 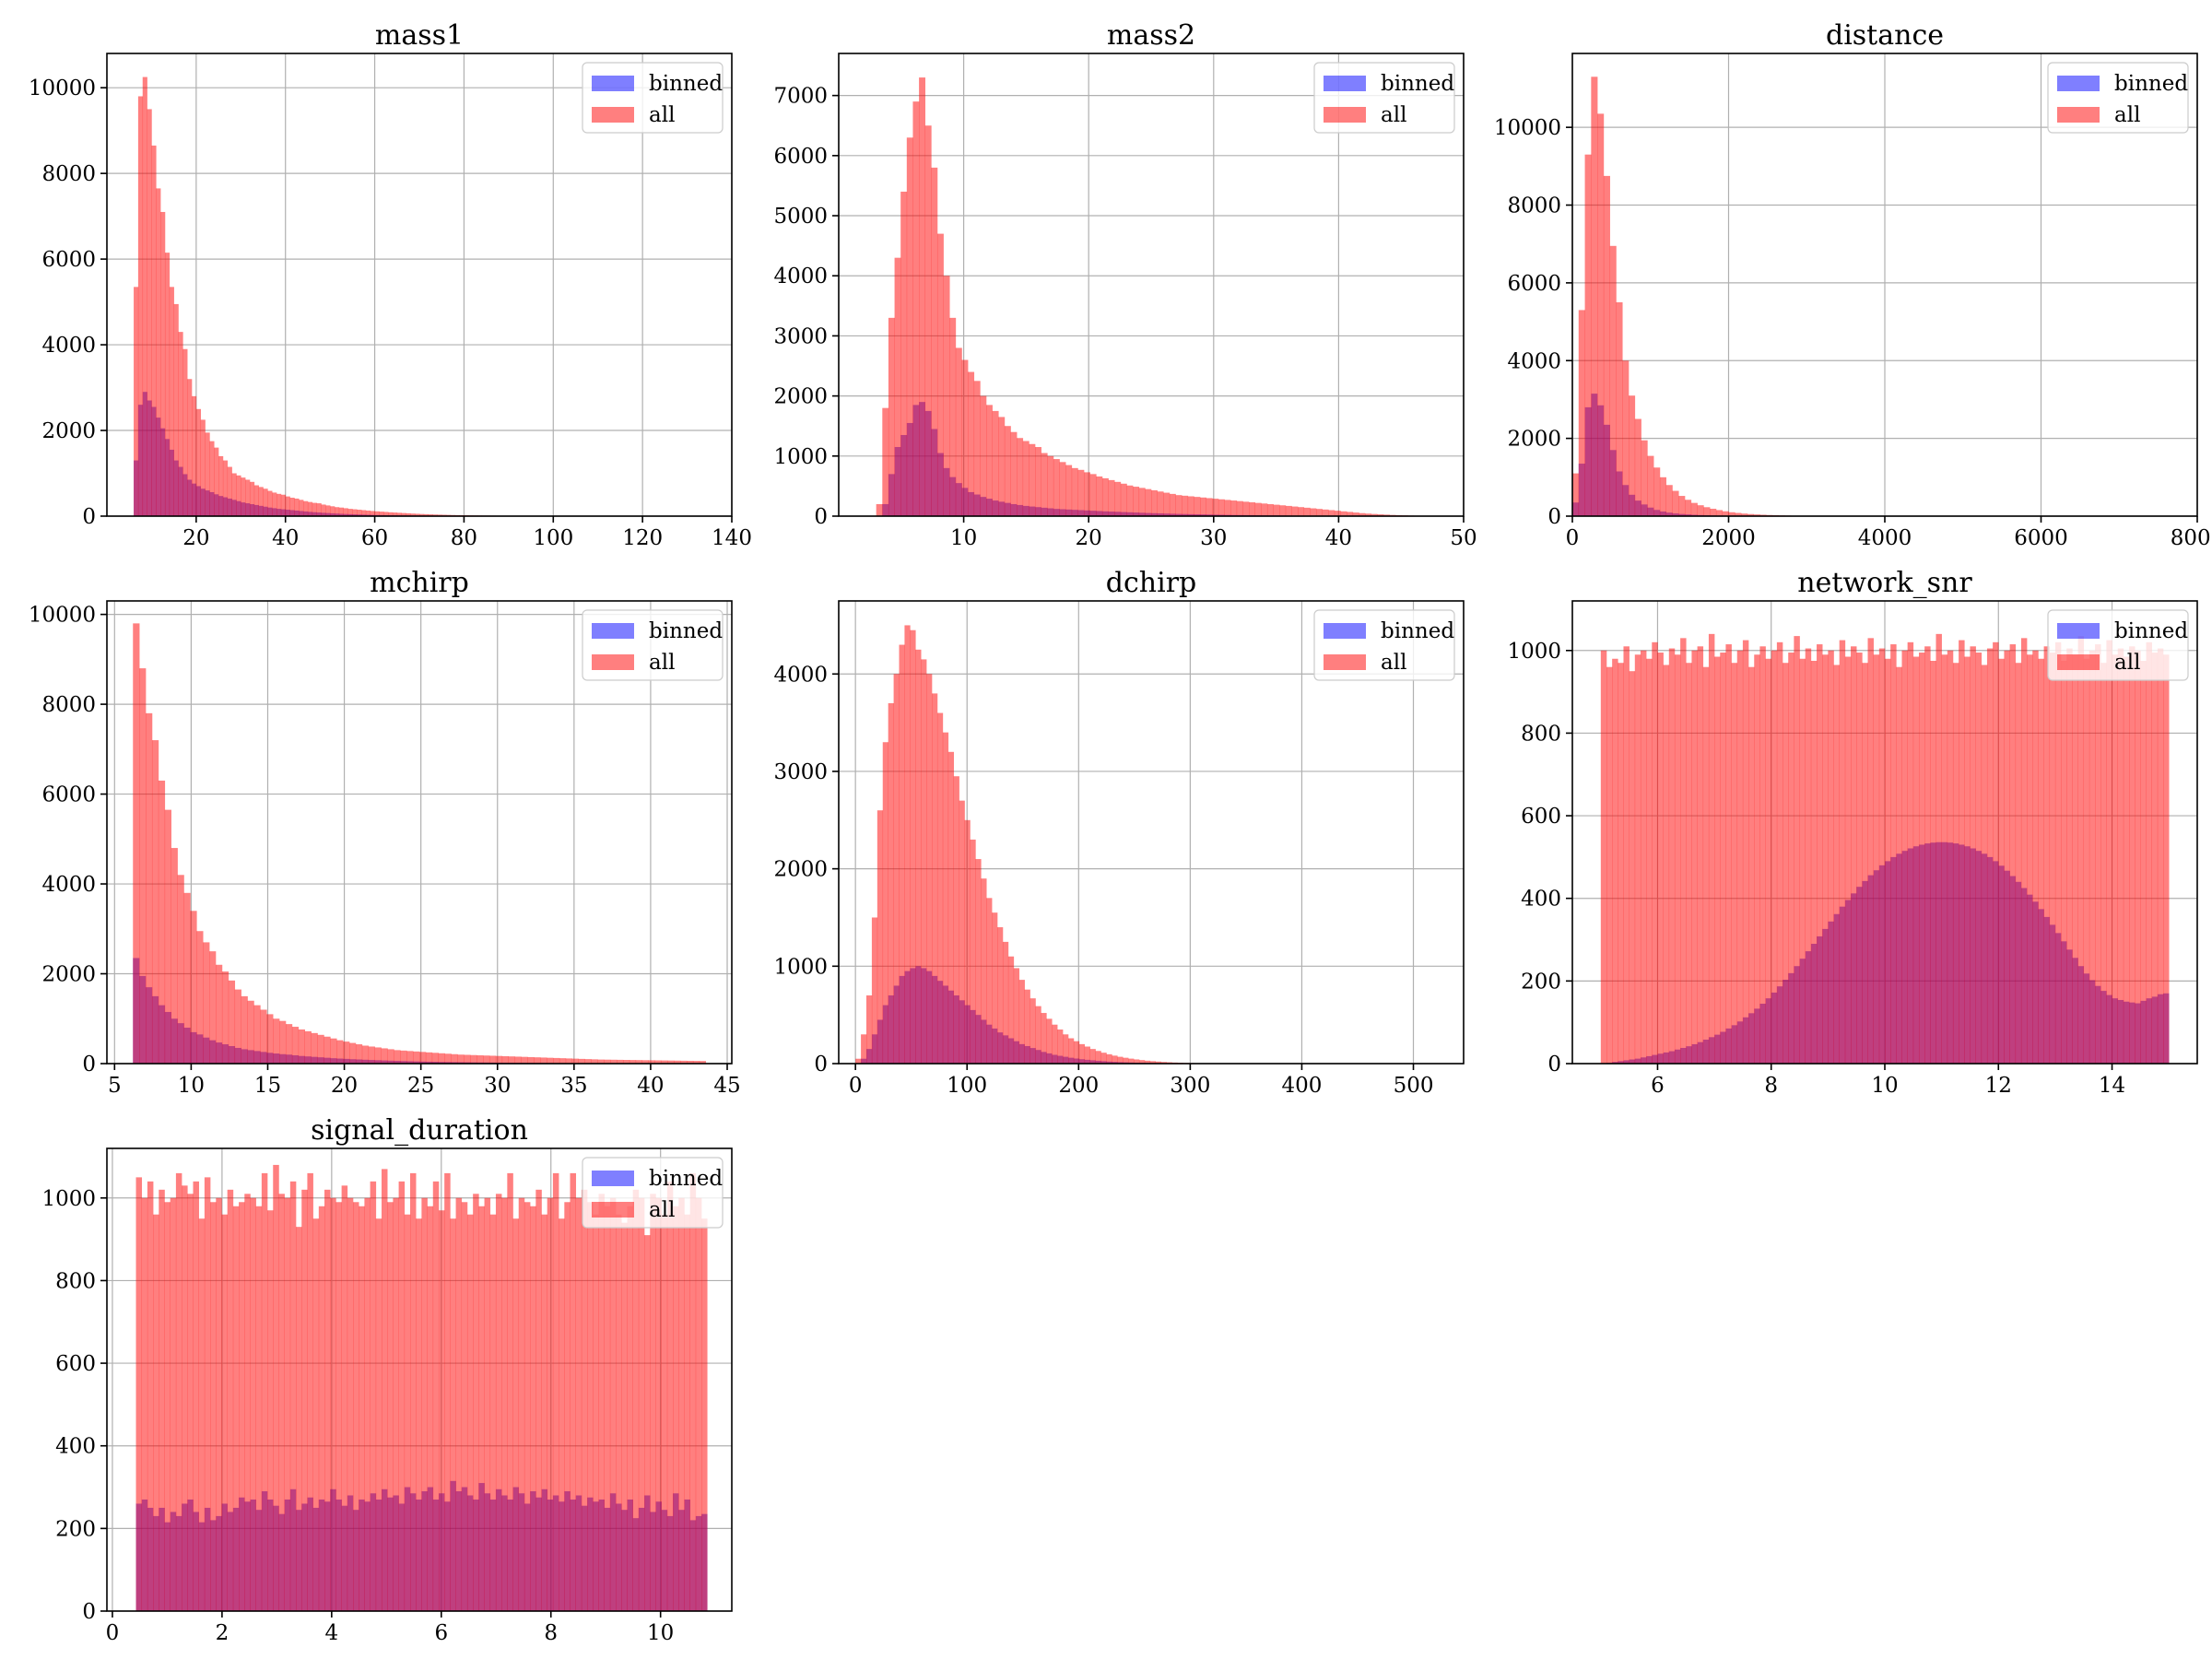 What do you see at coordinates (686, 84) in the screenshot?
I see `legend-label-binned: binned` at bounding box center [686, 84].